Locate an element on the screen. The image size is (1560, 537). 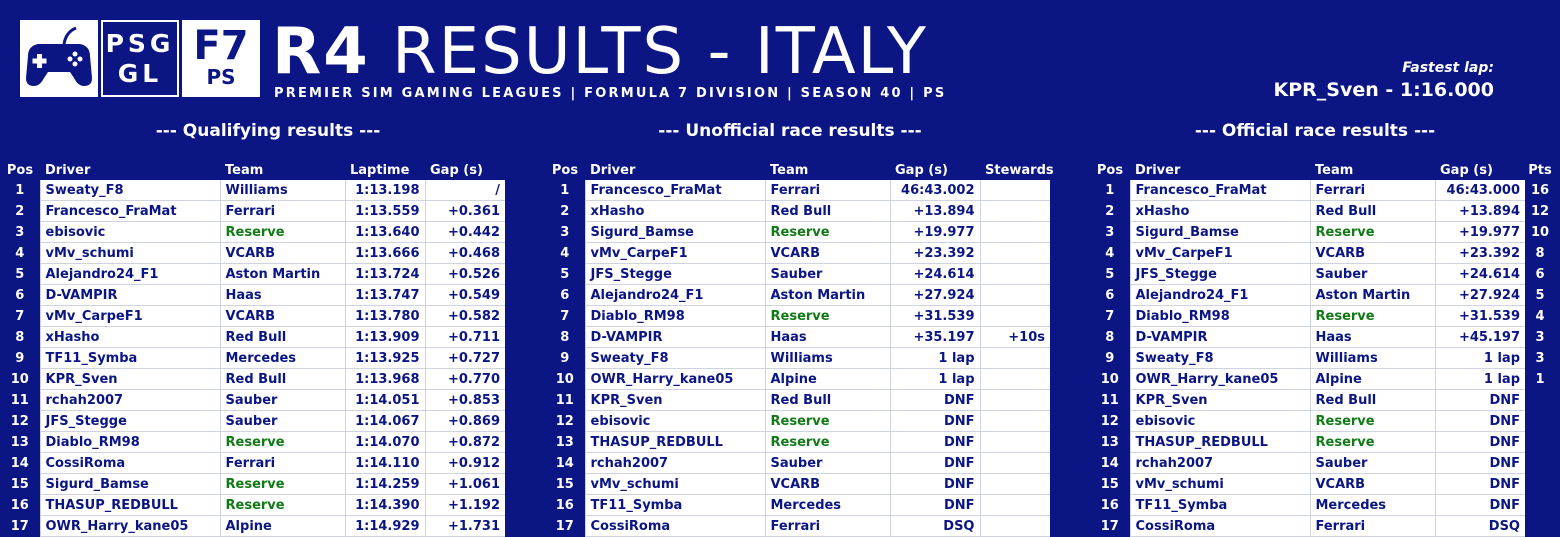
fastest-lap-value: KPR_Sven - 1:16.000 is located at coordinates (1383, 90).